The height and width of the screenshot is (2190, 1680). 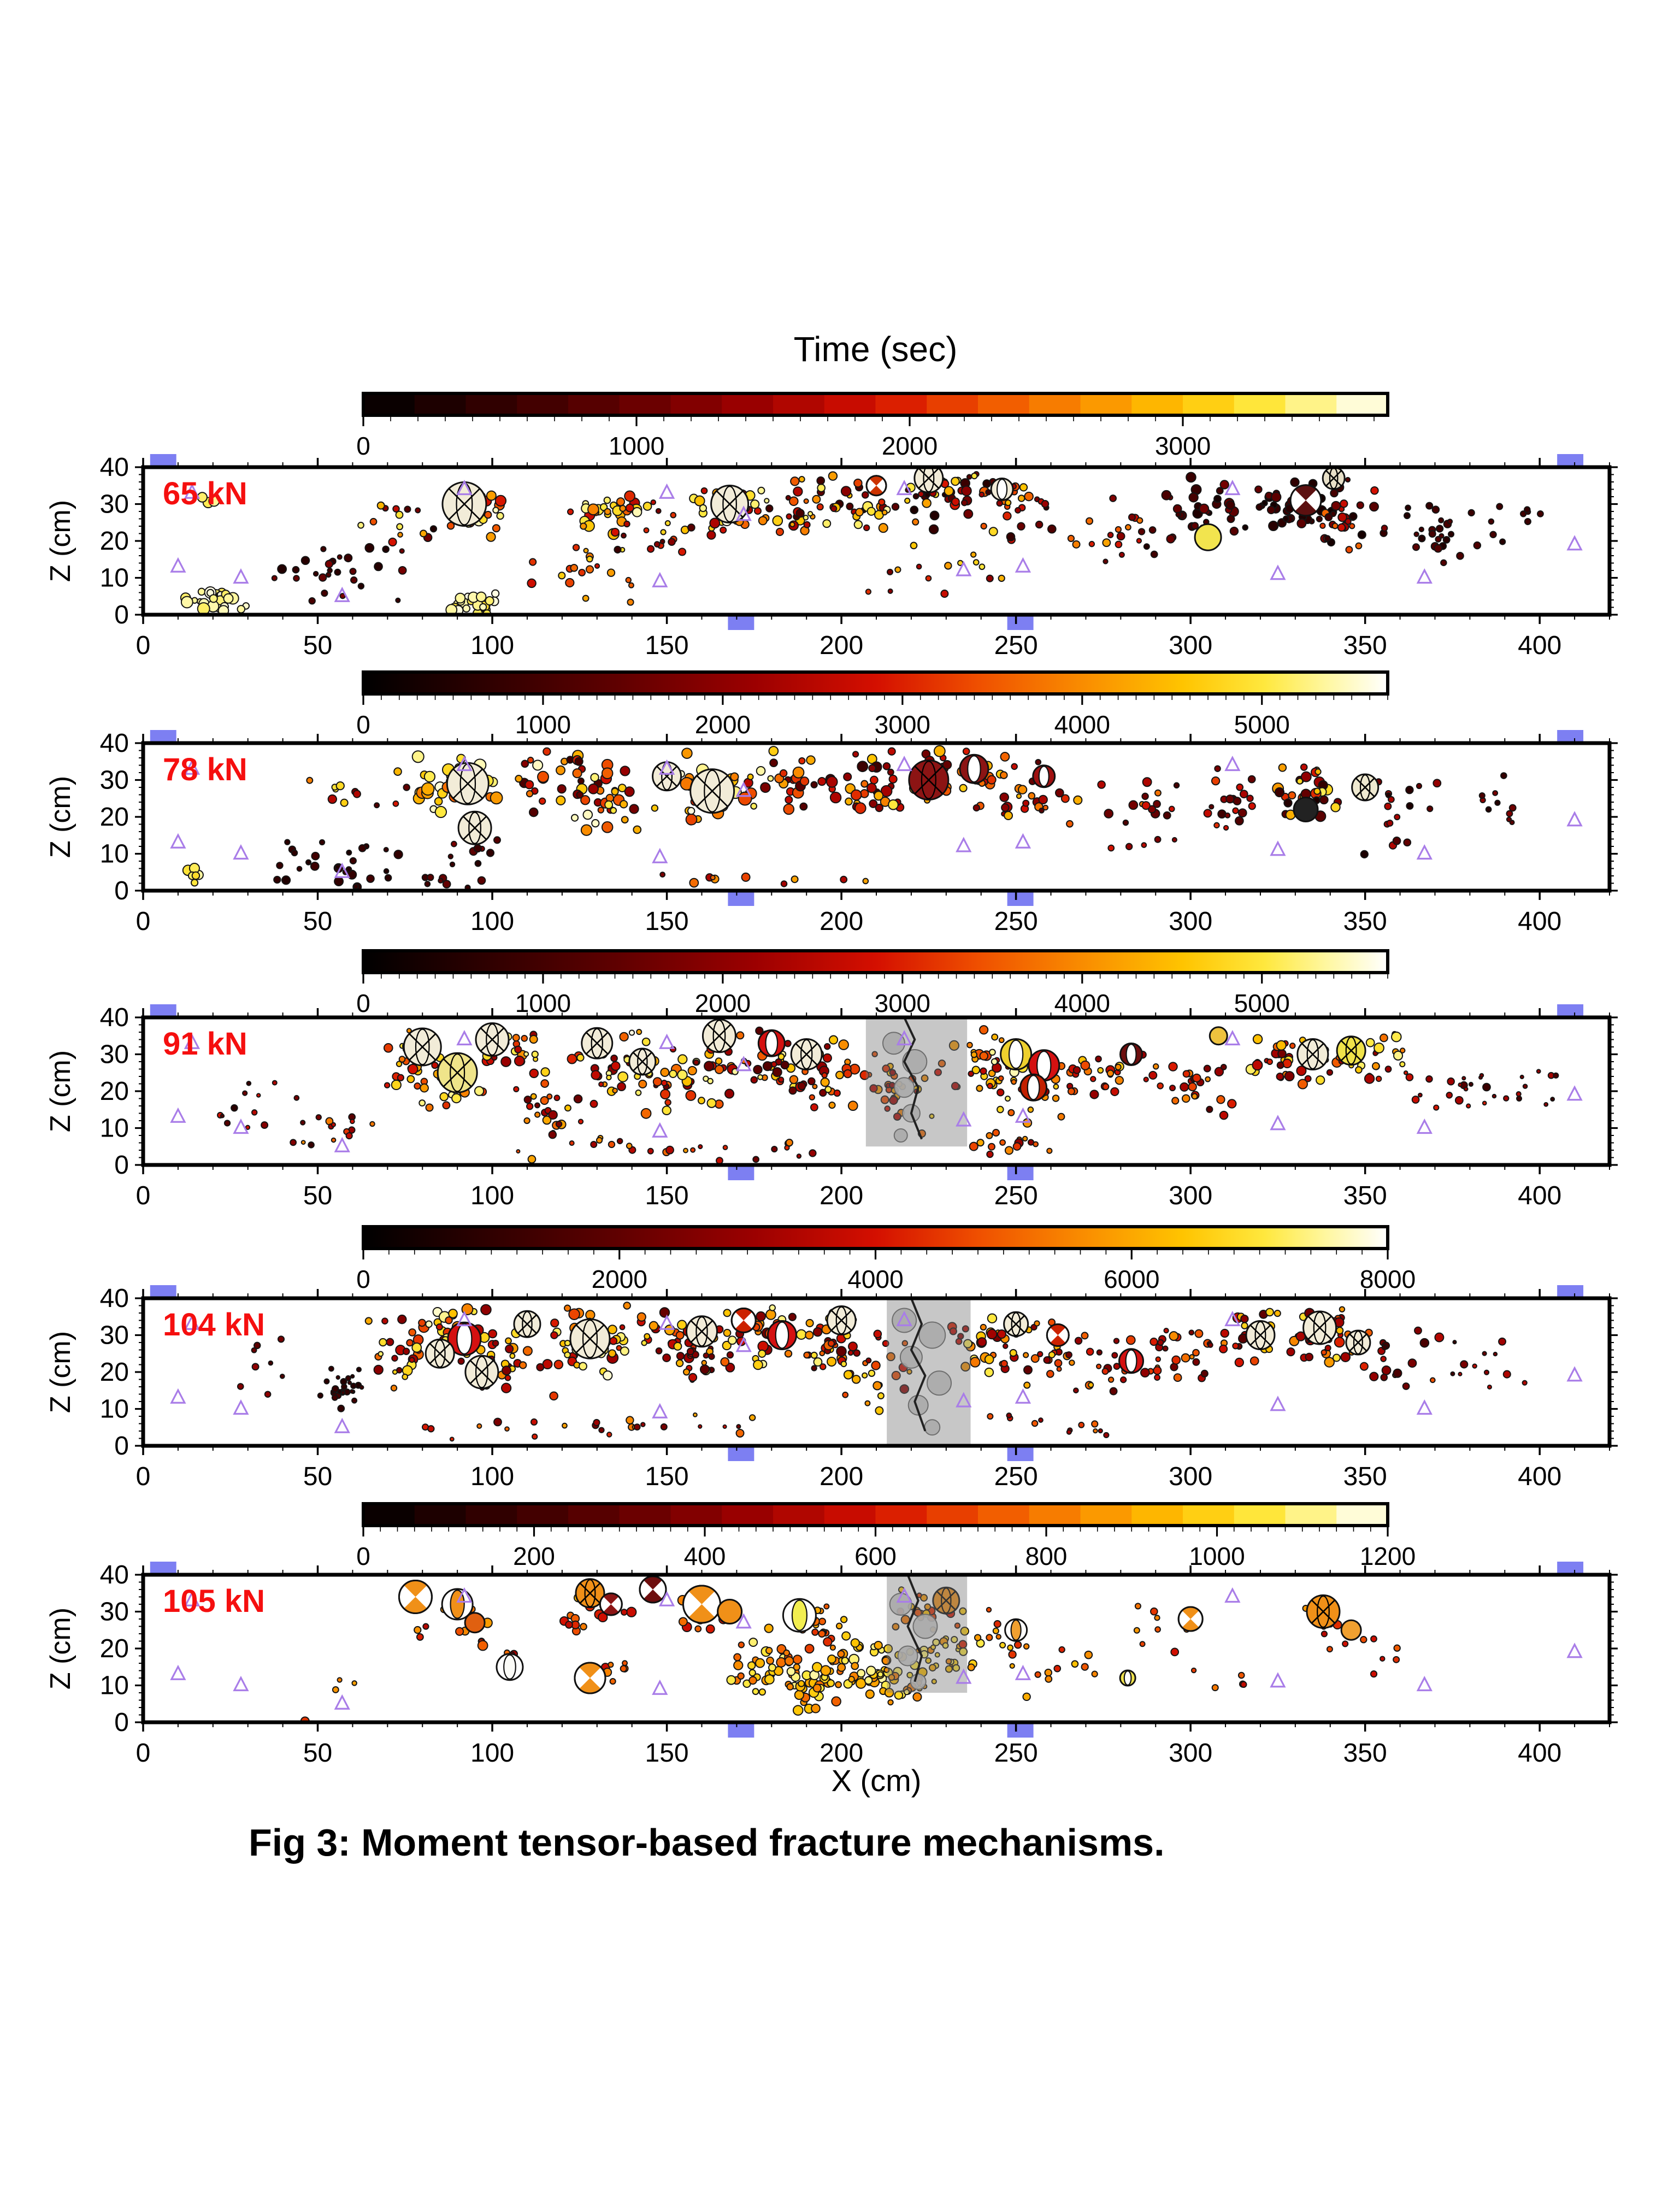 What do you see at coordinates (705, 1556) in the screenshot?
I see `svg-text: 400` at bounding box center [705, 1556].